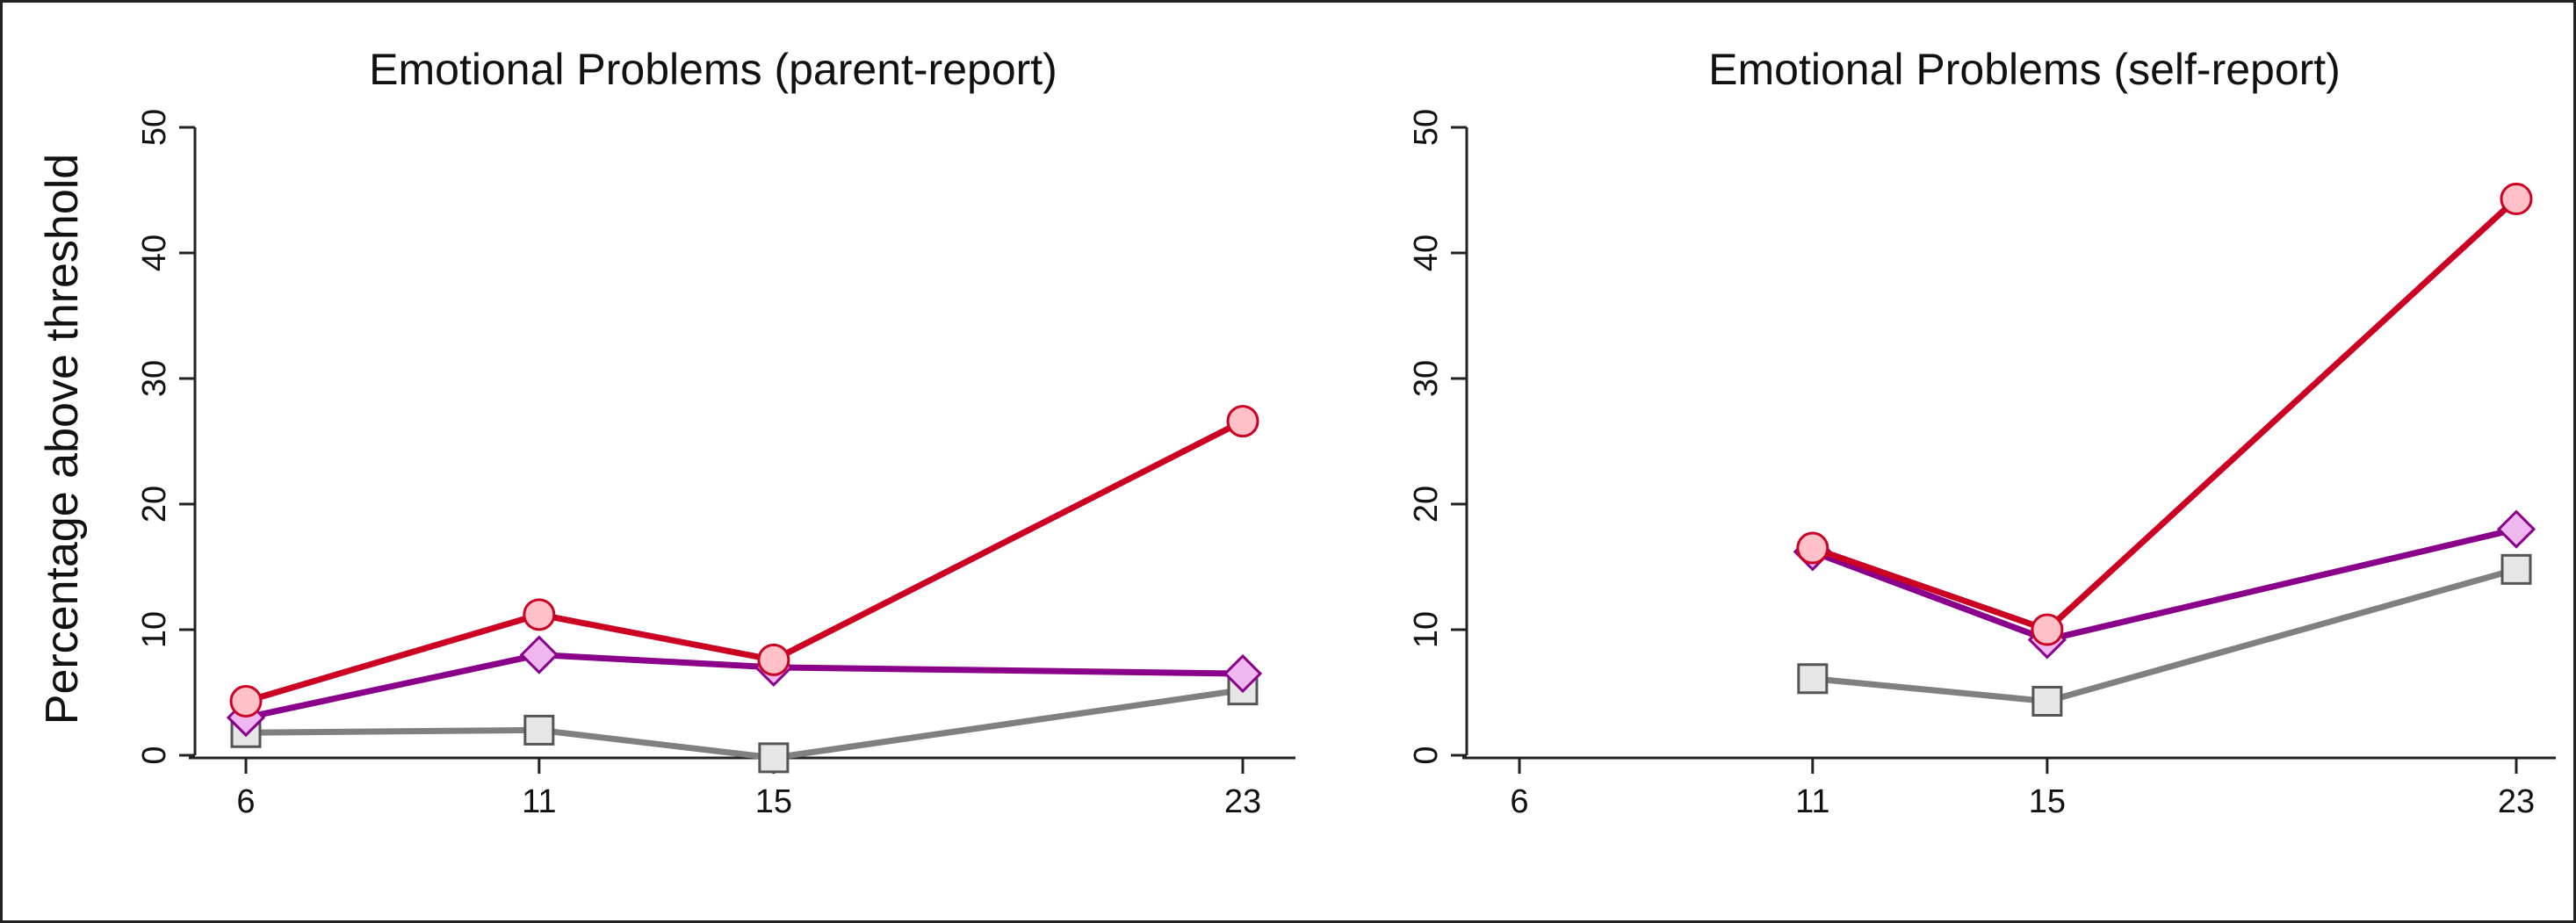 The width and height of the screenshot is (2576, 923). I want to click on series-line-square, so click(744, 724).